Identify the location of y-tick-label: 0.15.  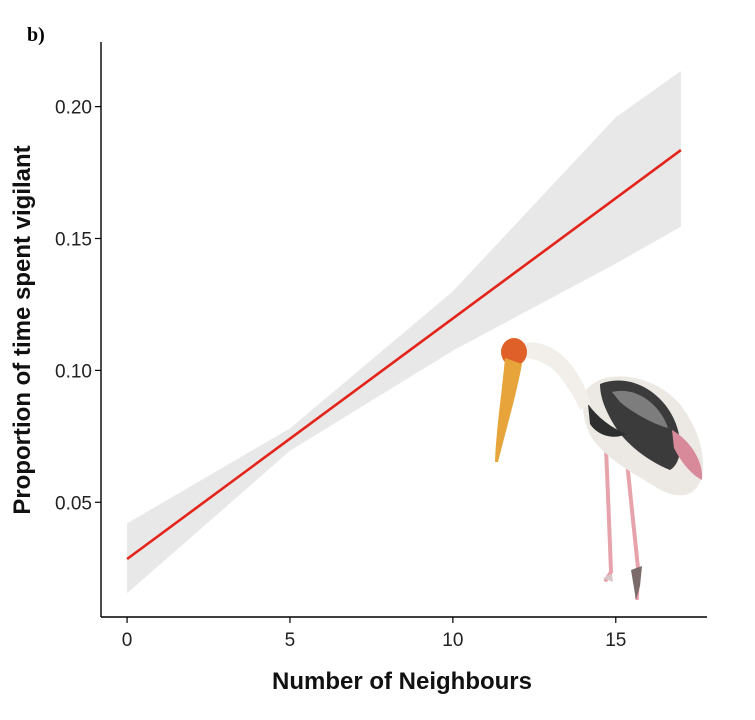
(73, 240).